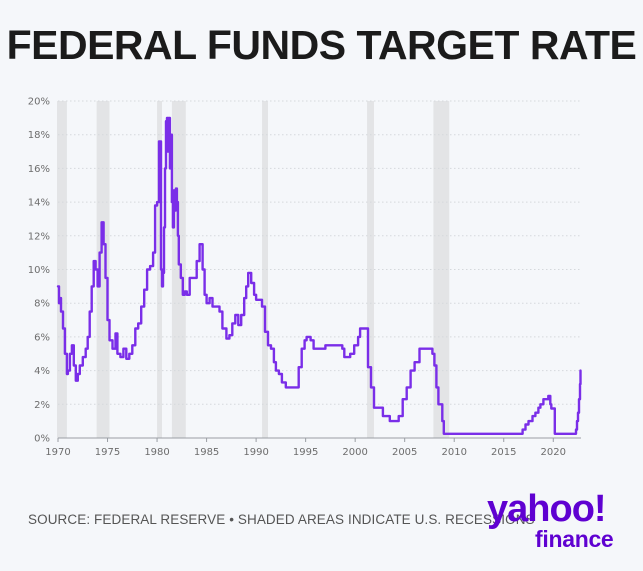 This screenshot has width=643, height=571. I want to click on x-tick-label: 2010, so click(453, 452).